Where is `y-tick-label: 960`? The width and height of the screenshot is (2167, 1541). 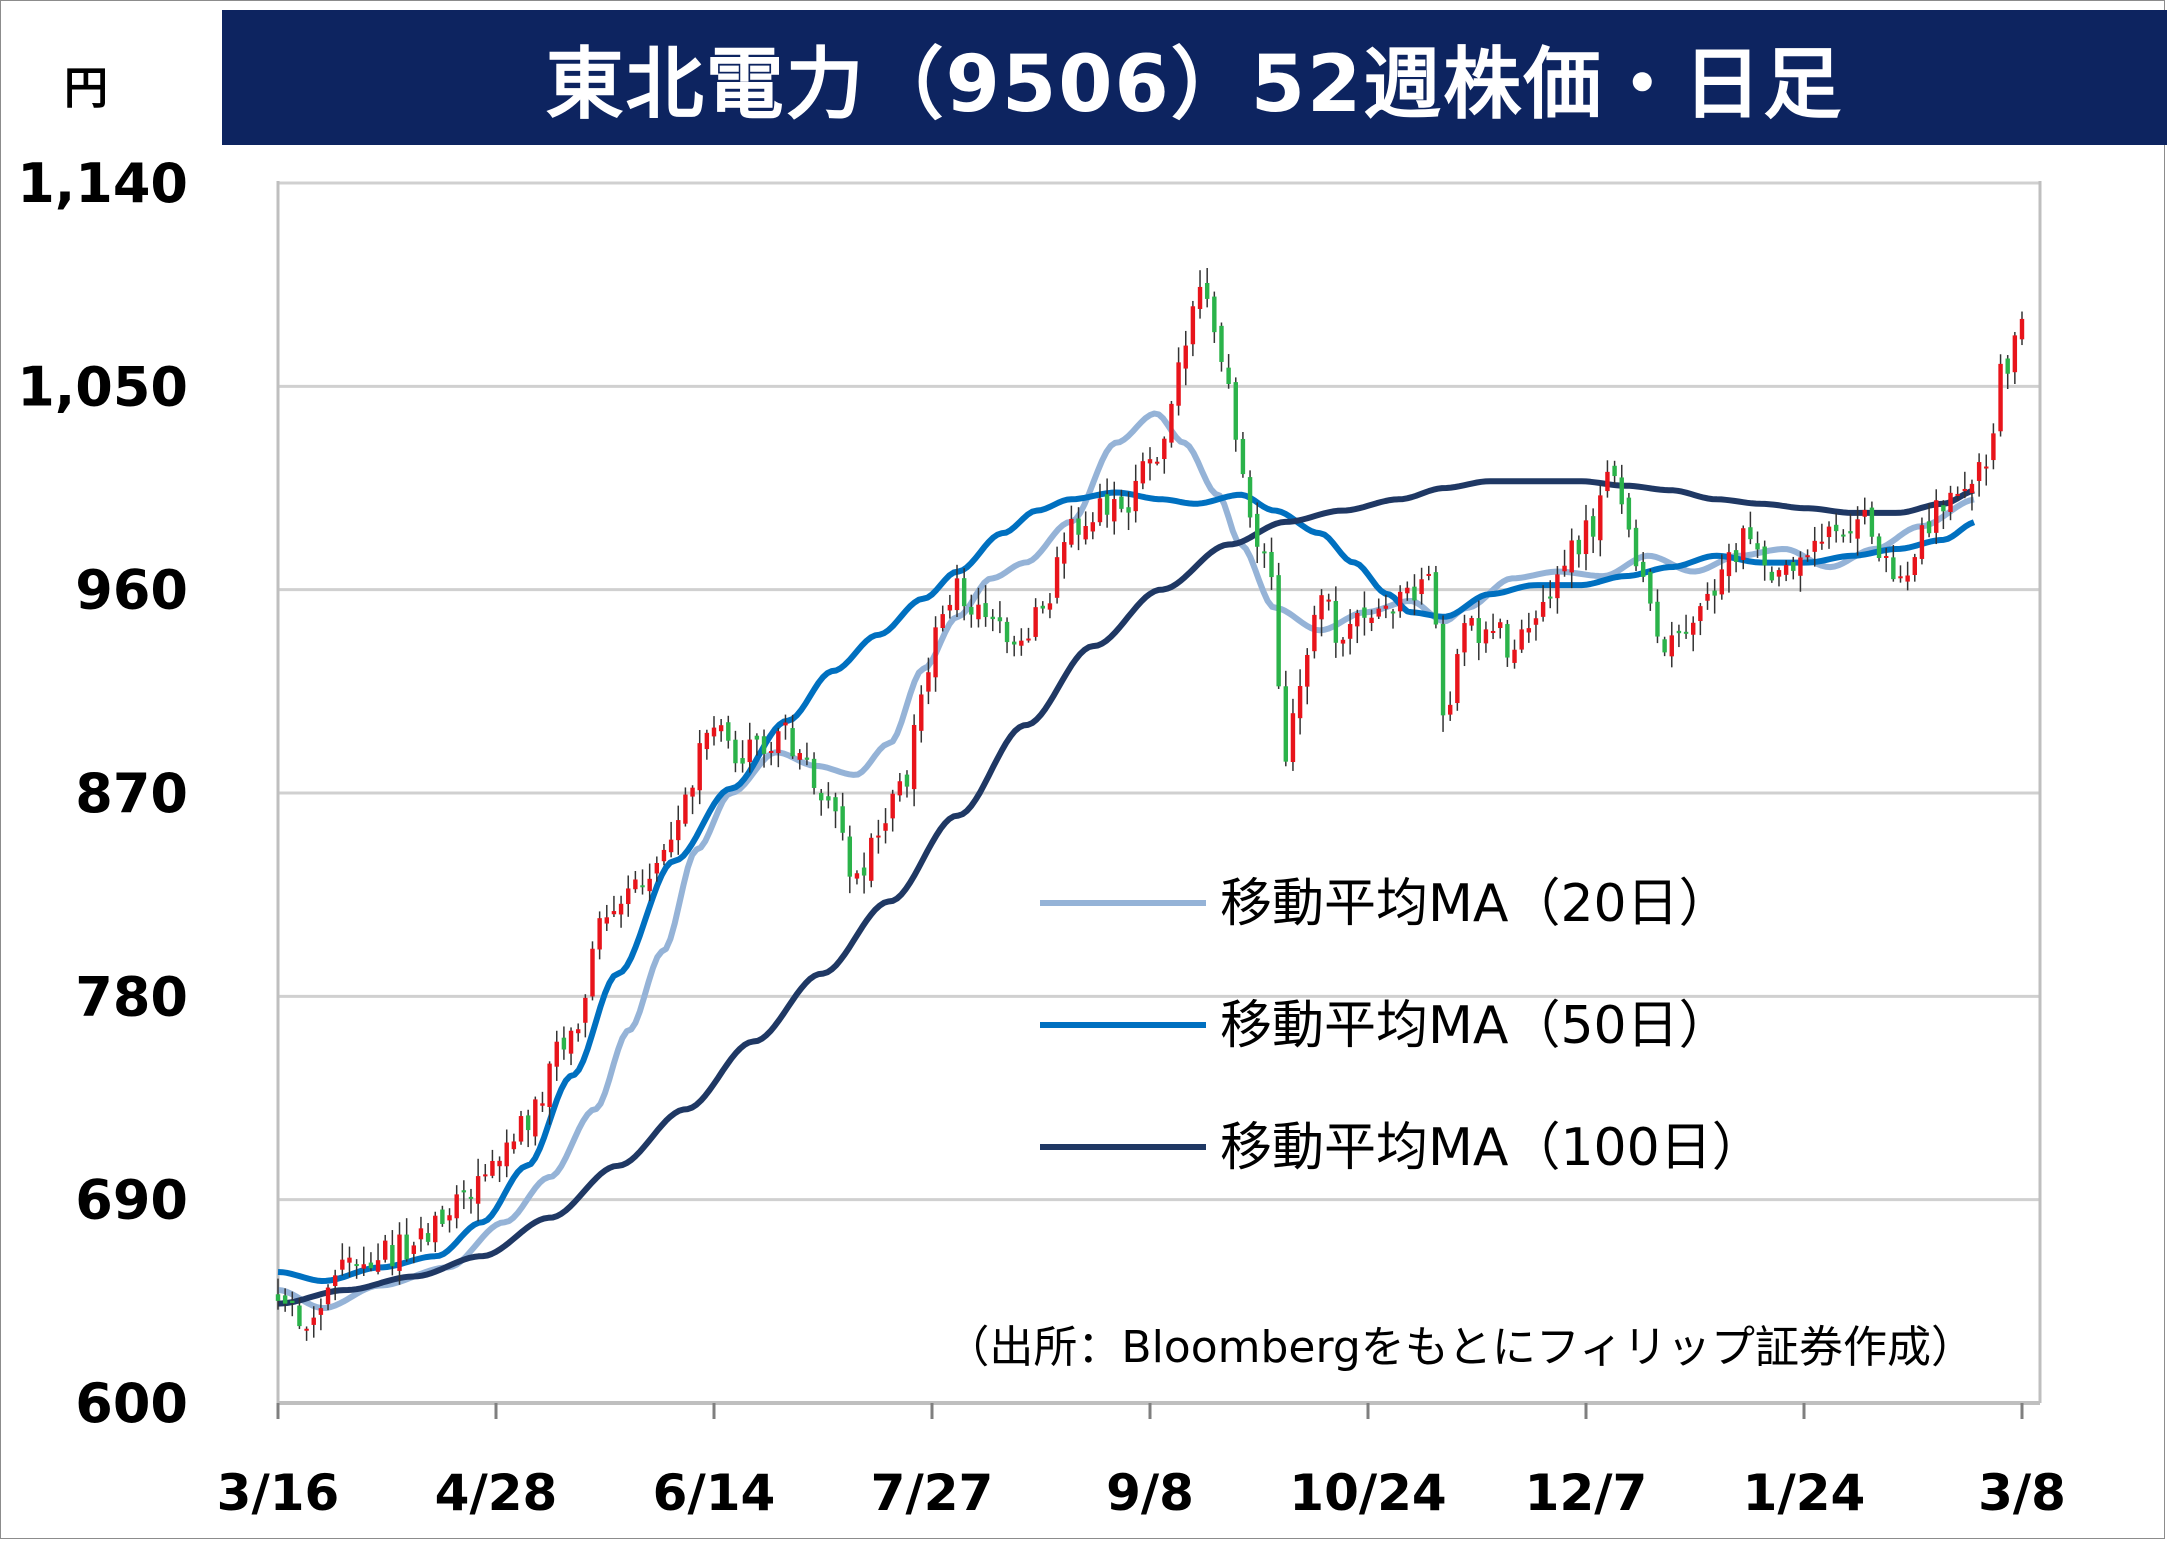 y-tick-label: 960 is located at coordinates (131, 590).